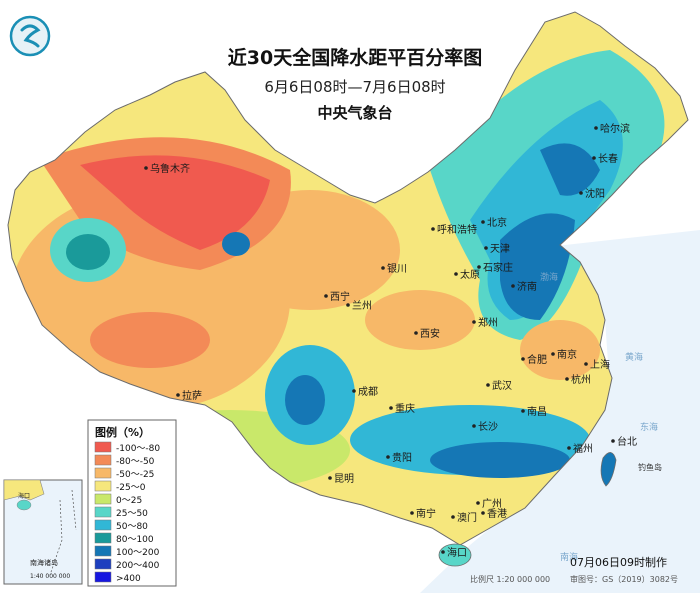 The height and width of the screenshot is (593, 700). I want to click on city-label: 南宁, so click(426, 513).